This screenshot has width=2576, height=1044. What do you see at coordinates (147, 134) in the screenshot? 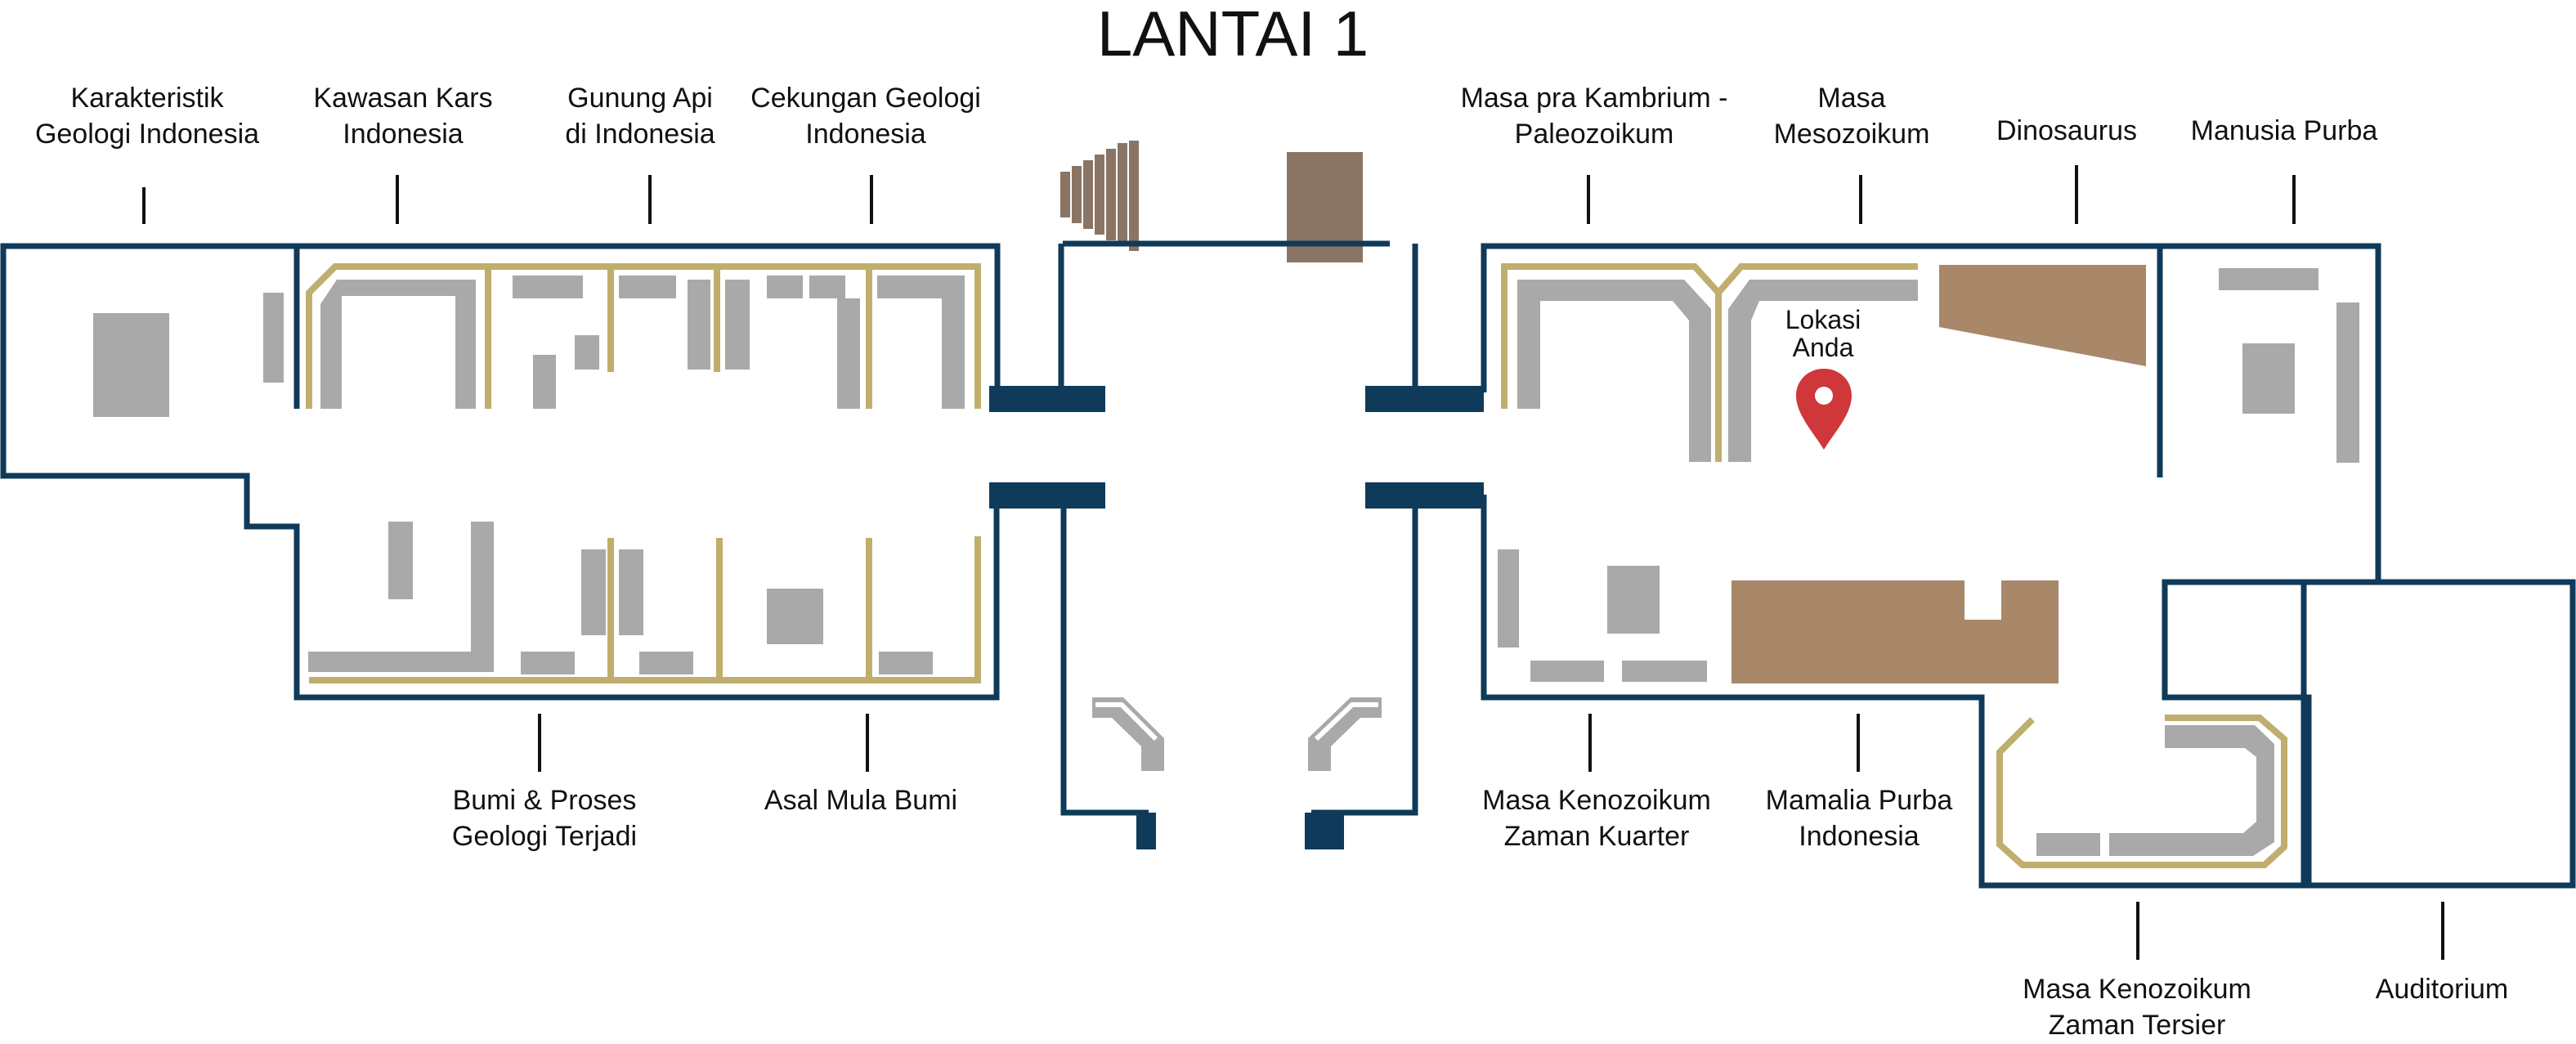
I see `svg-text: Geologi Indonesia` at bounding box center [147, 134].